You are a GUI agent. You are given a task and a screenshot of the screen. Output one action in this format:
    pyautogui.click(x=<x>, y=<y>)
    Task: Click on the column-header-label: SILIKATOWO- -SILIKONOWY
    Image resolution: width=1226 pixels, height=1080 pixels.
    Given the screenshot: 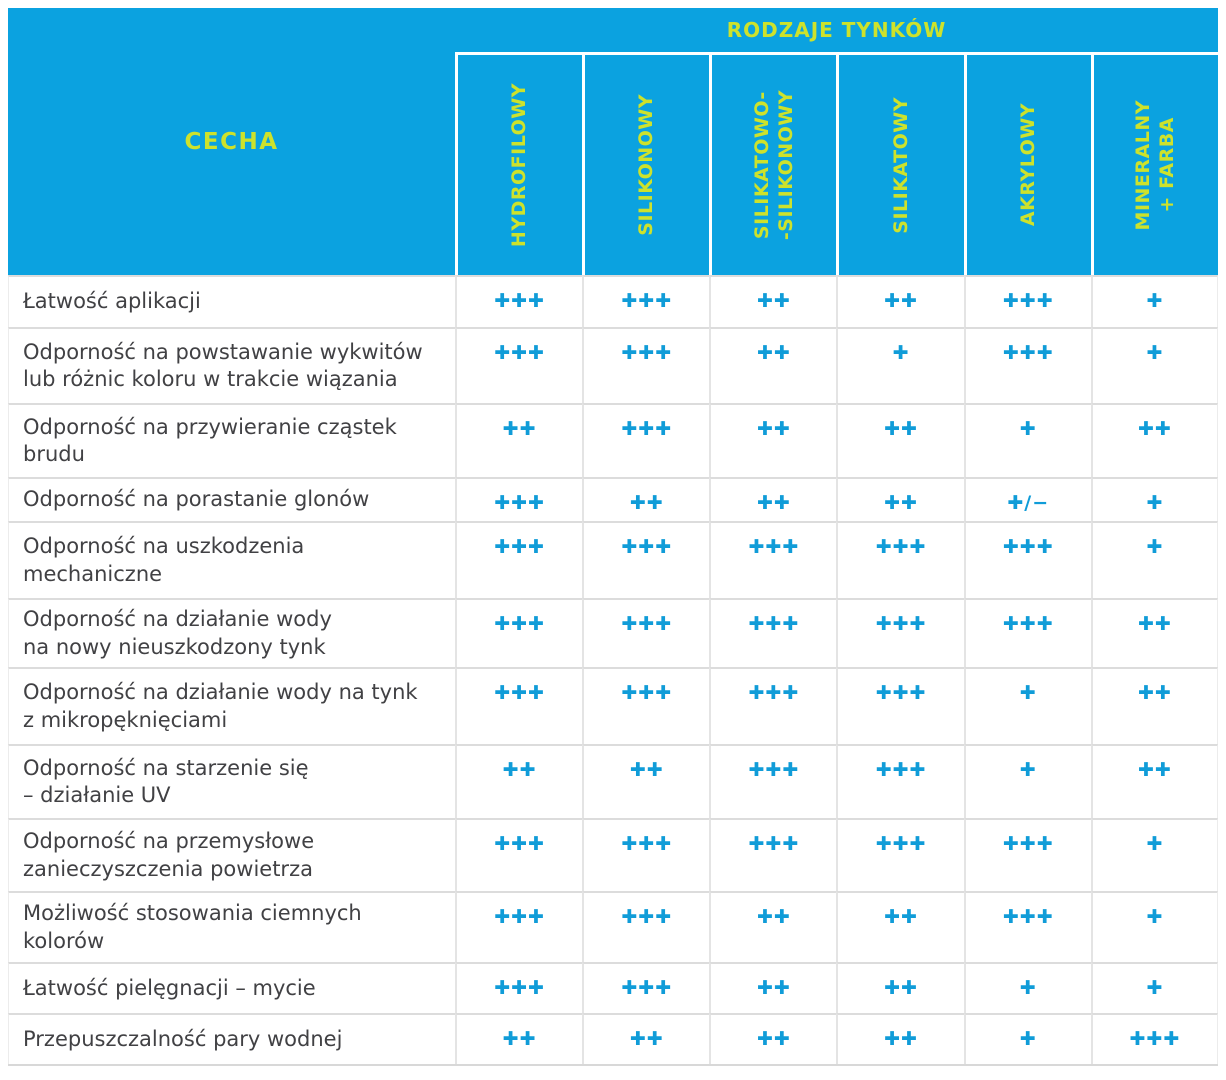 What is the action you would take?
    pyautogui.click(x=773, y=165)
    